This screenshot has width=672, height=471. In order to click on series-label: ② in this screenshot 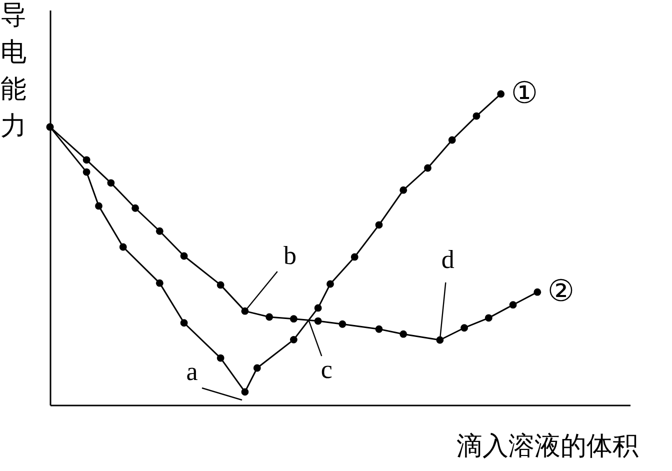, I will do `click(560, 291)`.